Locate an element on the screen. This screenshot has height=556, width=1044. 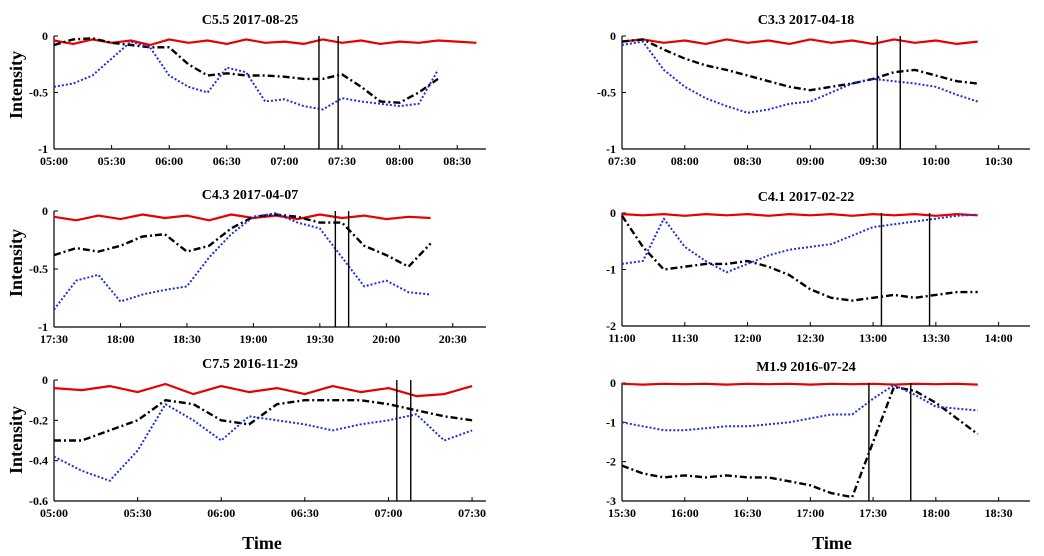
chart-title: C3.3 2017-04-18 is located at coordinates (806, 20).